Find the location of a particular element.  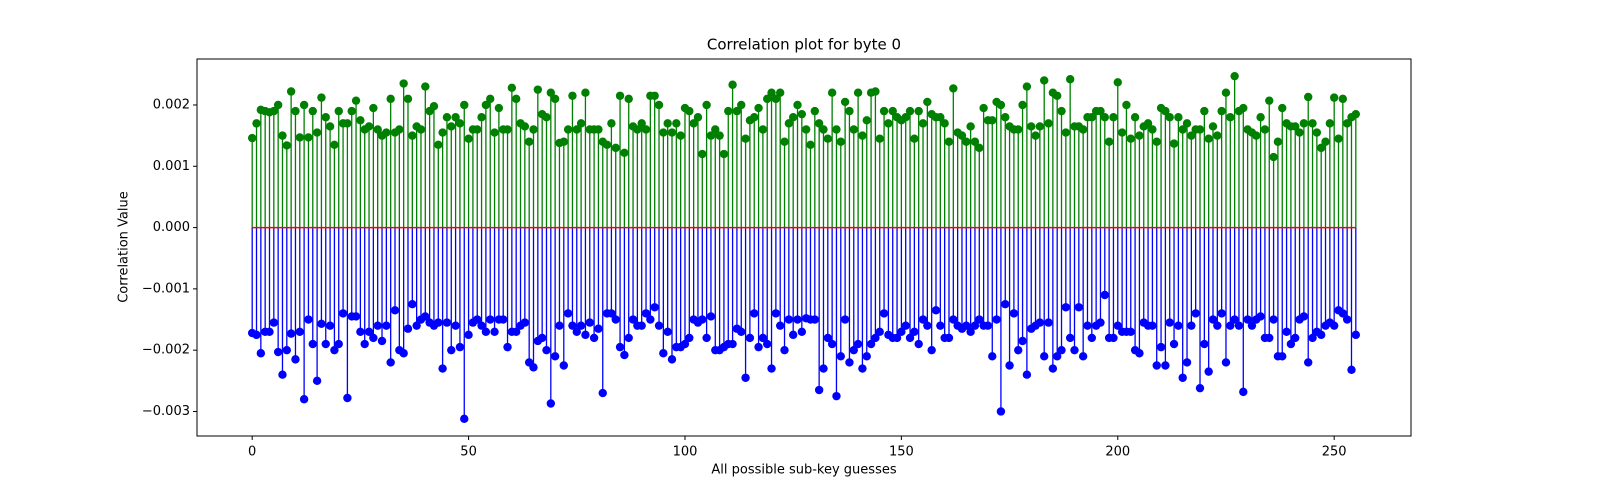

y-tick-label: −0.002 is located at coordinates (166, 350).